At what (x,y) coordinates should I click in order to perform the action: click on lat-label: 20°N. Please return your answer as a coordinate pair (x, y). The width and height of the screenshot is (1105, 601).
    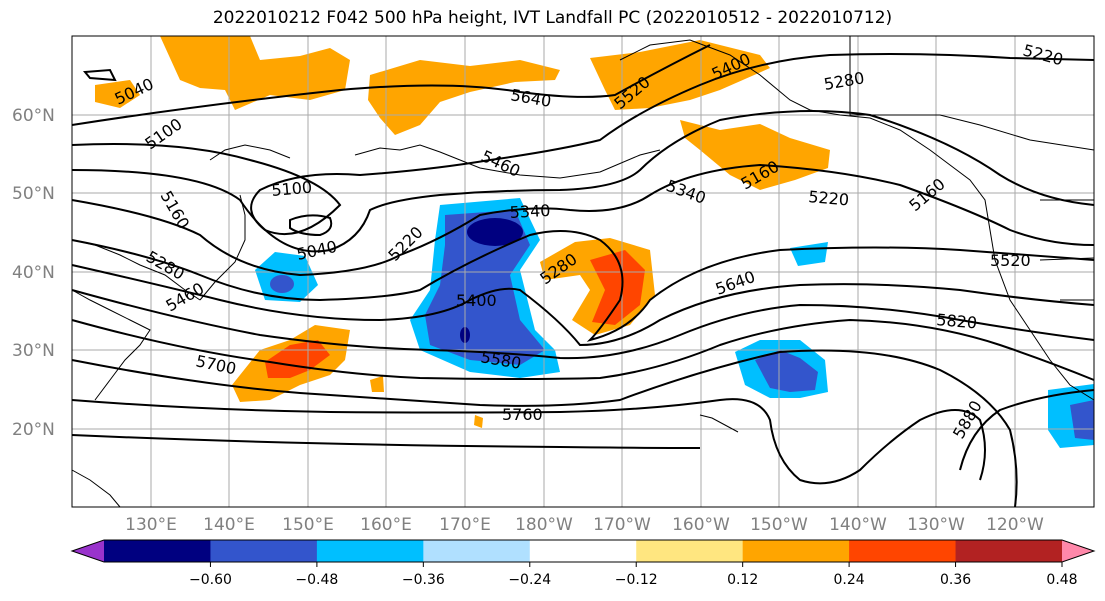
    Looking at the image, I should click on (33, 430).